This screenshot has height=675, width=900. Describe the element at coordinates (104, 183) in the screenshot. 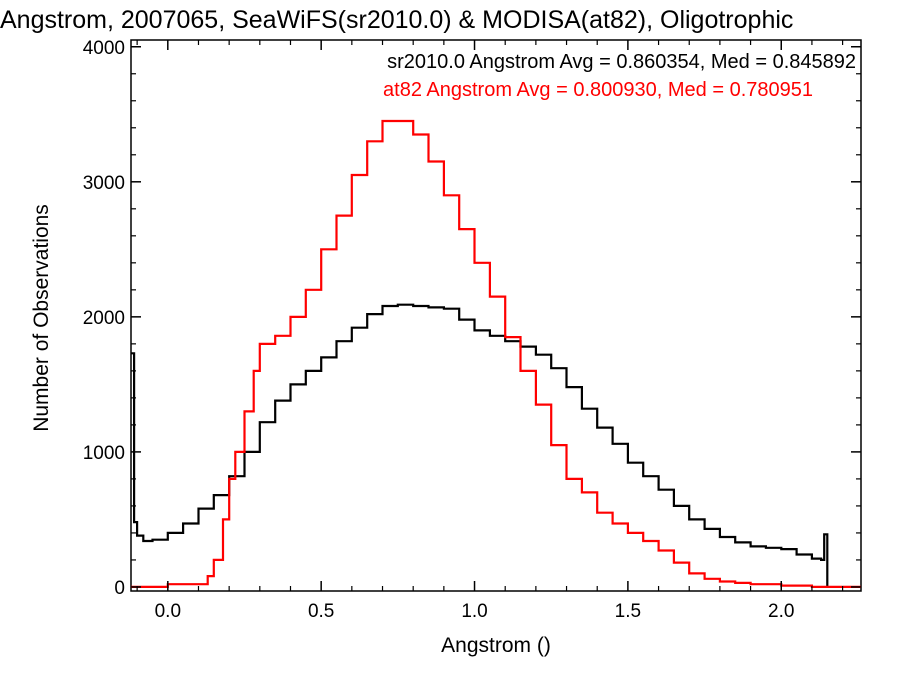

I see `y-tick-label: 3000` at that location.